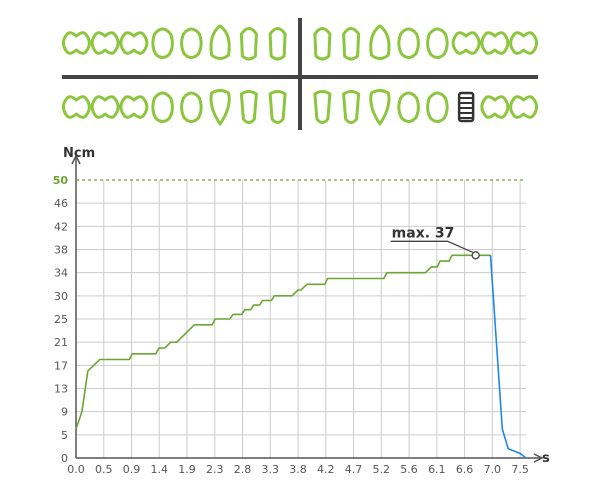  I want to click on tooth-upper-right-premolar-5-icon, so click(437, 43).